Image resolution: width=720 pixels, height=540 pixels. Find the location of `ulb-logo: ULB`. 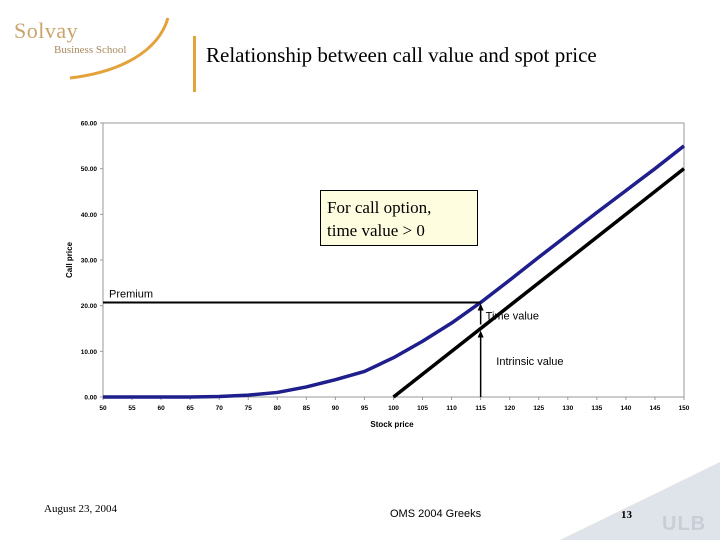

ulb-logo: ULB is located at coordinates (684, 524).